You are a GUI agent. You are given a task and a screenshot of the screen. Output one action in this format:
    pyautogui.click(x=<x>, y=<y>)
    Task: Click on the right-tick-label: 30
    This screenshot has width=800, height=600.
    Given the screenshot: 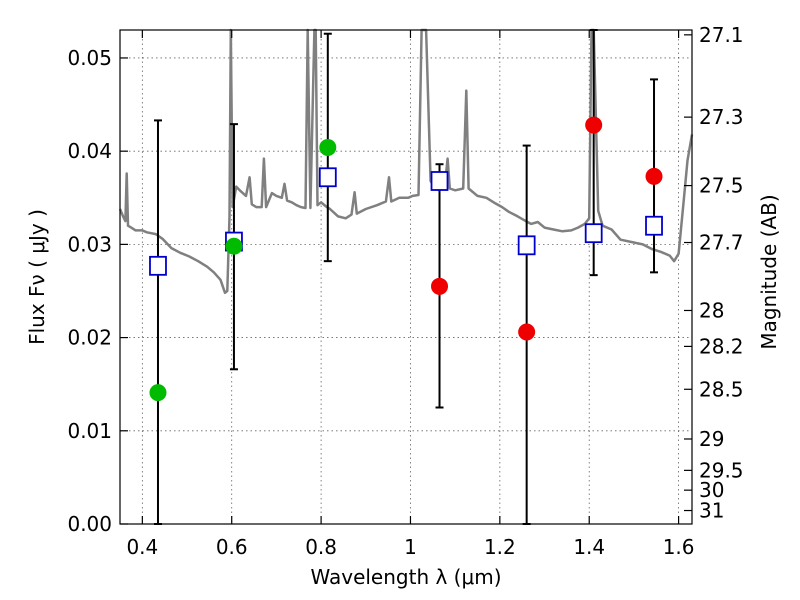 What is the action you would take?
    pyautogui.click(x=711, y=490)
    